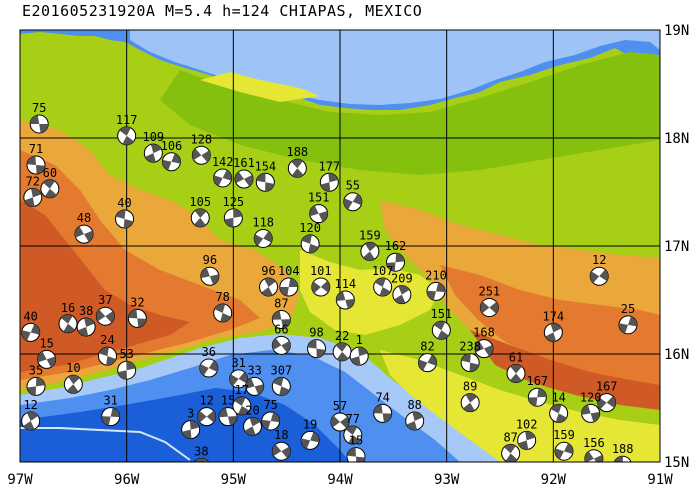  What do you see at coordinates (329, 175) in the screenshot?
I see `focal-mechanism-event: 177` at bounding box center [329, 175].